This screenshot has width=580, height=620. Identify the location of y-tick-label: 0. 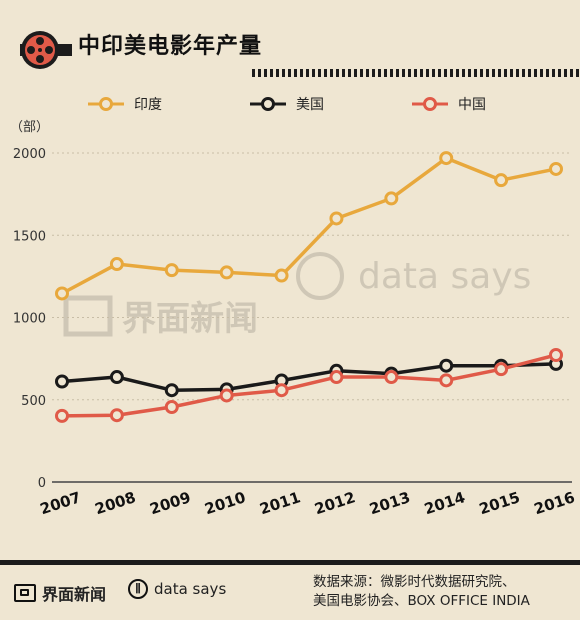
(42, 483).